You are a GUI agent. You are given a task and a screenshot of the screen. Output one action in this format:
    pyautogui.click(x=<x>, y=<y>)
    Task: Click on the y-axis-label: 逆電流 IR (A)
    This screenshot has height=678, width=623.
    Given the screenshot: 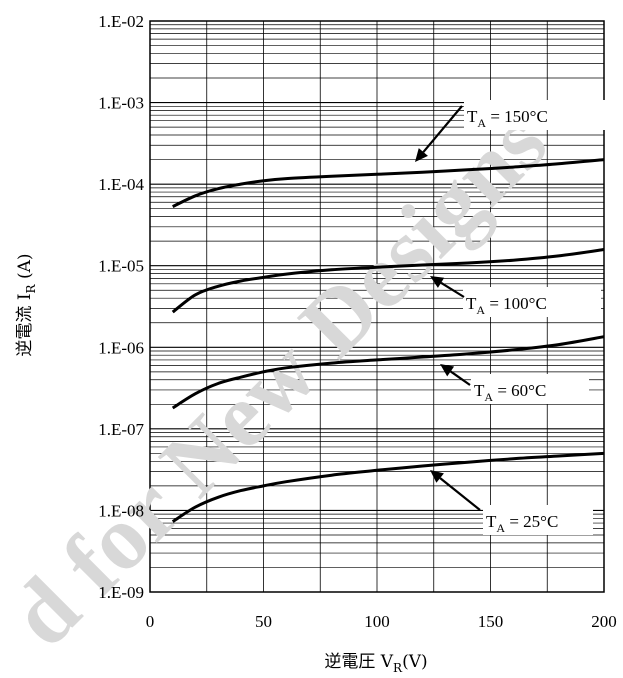 What is the action you would take?
    pyautogui.click(x=26, y=304)
    